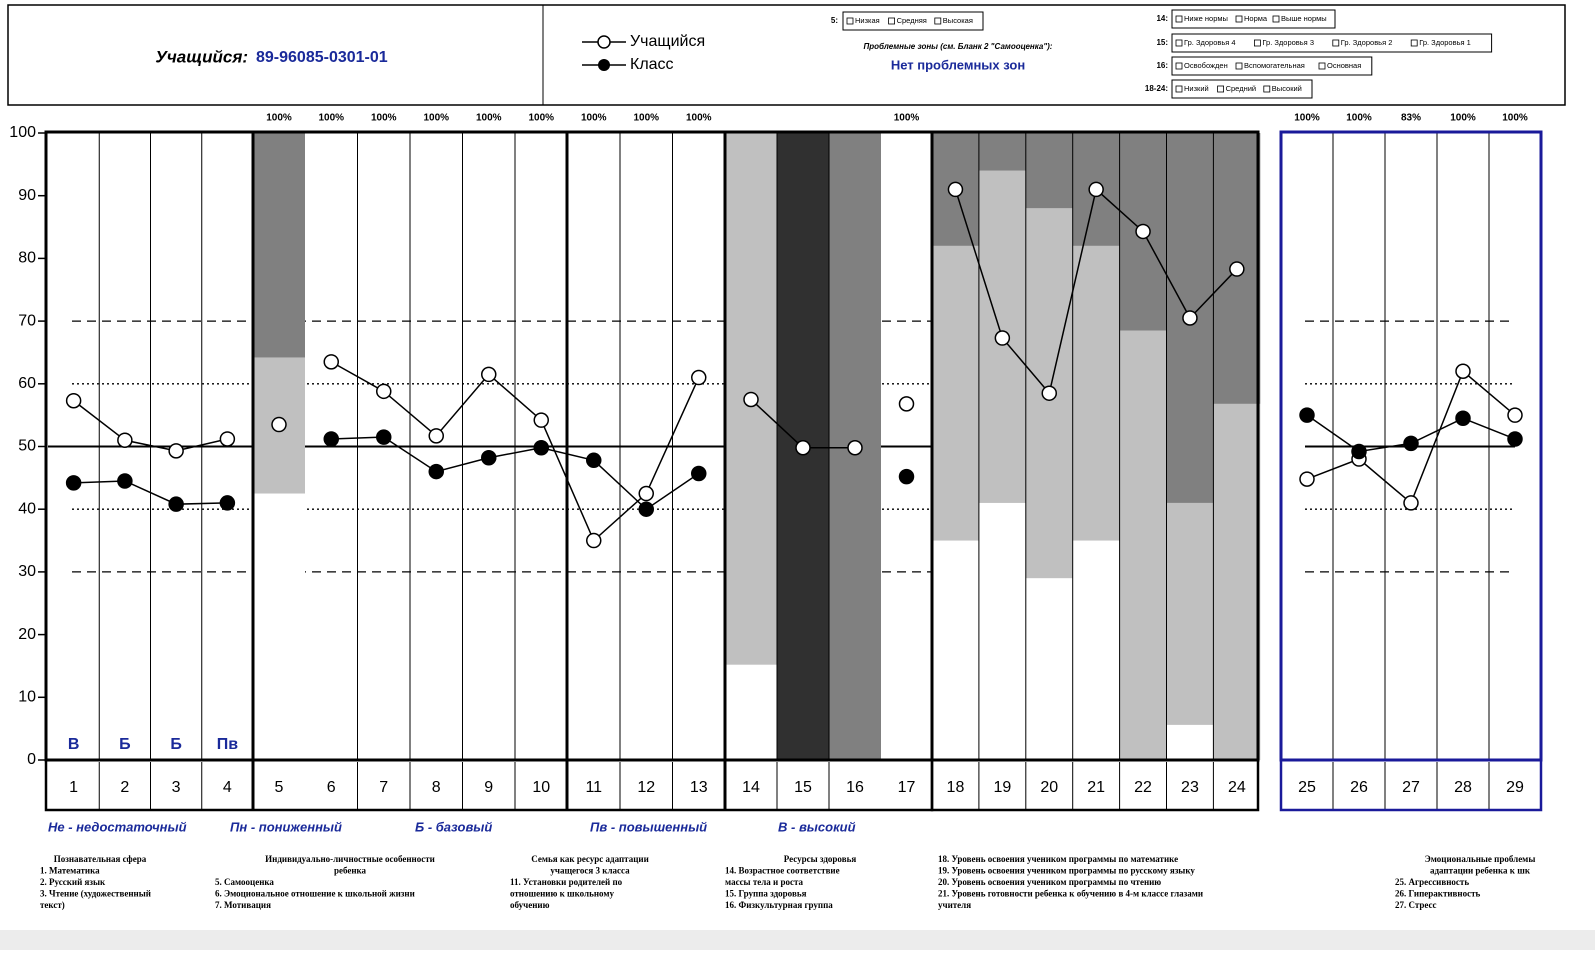 The height and width of the screenshot is (955, 1595). What do you see at coordinates (667, 41) in the screenshot?
I see `legend-label: Учащийся` at bounding box center [667, 41].